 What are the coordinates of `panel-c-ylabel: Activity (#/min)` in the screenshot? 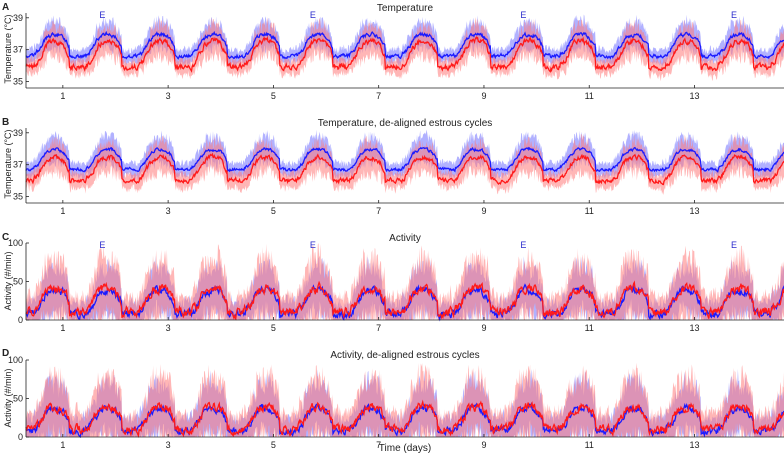 It's located at (8, 280).